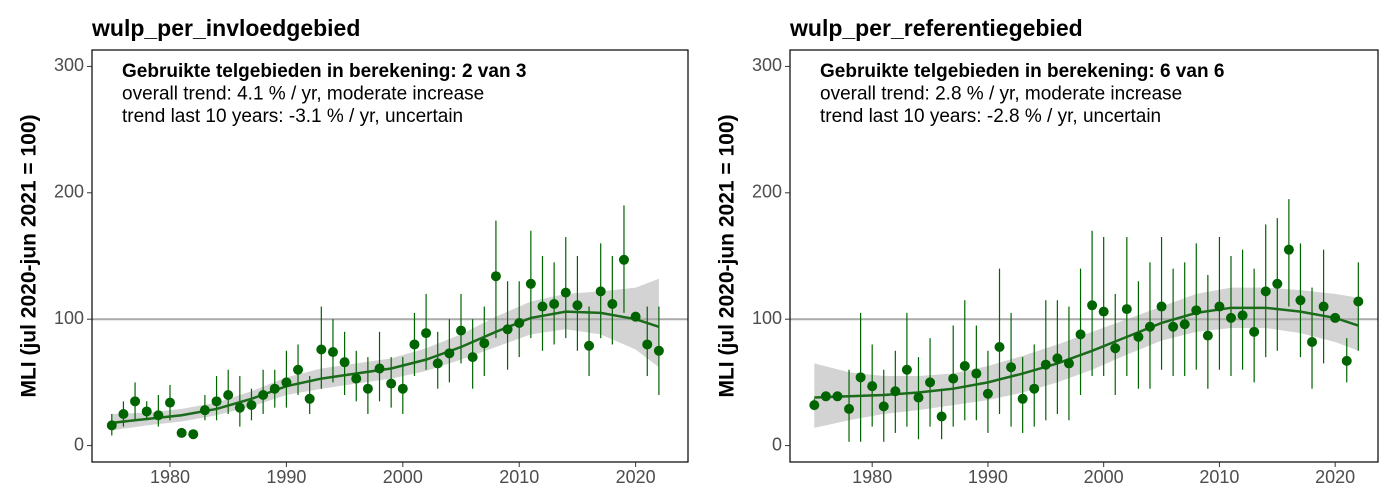  Describe the element at coordinates (69, 65) in the screenshot. I see `y-tick-label: 300` at that location.